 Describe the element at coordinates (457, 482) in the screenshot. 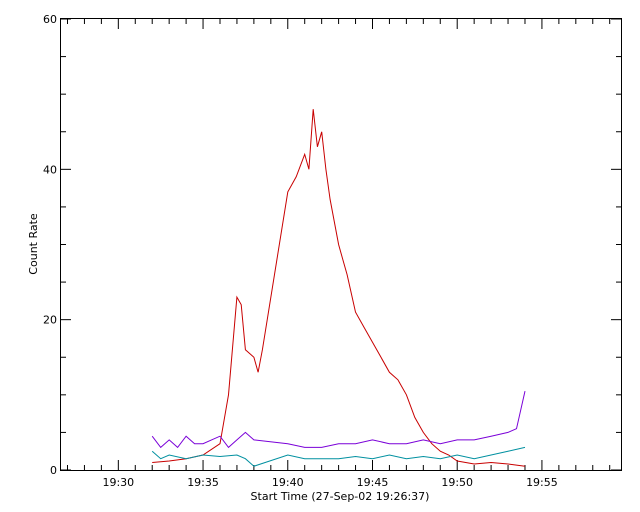

I see `x-tick-label: 19:50` at that location.